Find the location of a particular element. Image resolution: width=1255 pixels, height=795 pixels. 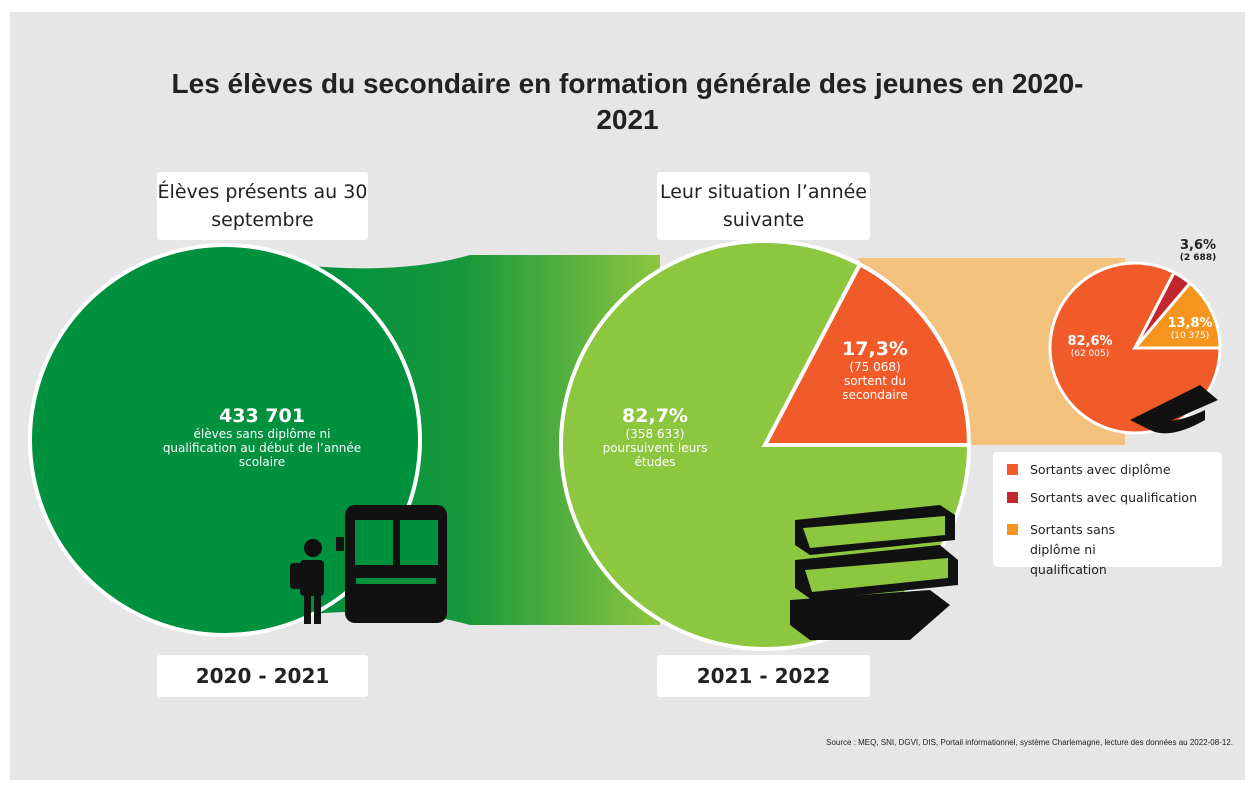

legend-label: Sortants avec qualification is located at coordinates (1113, 497).